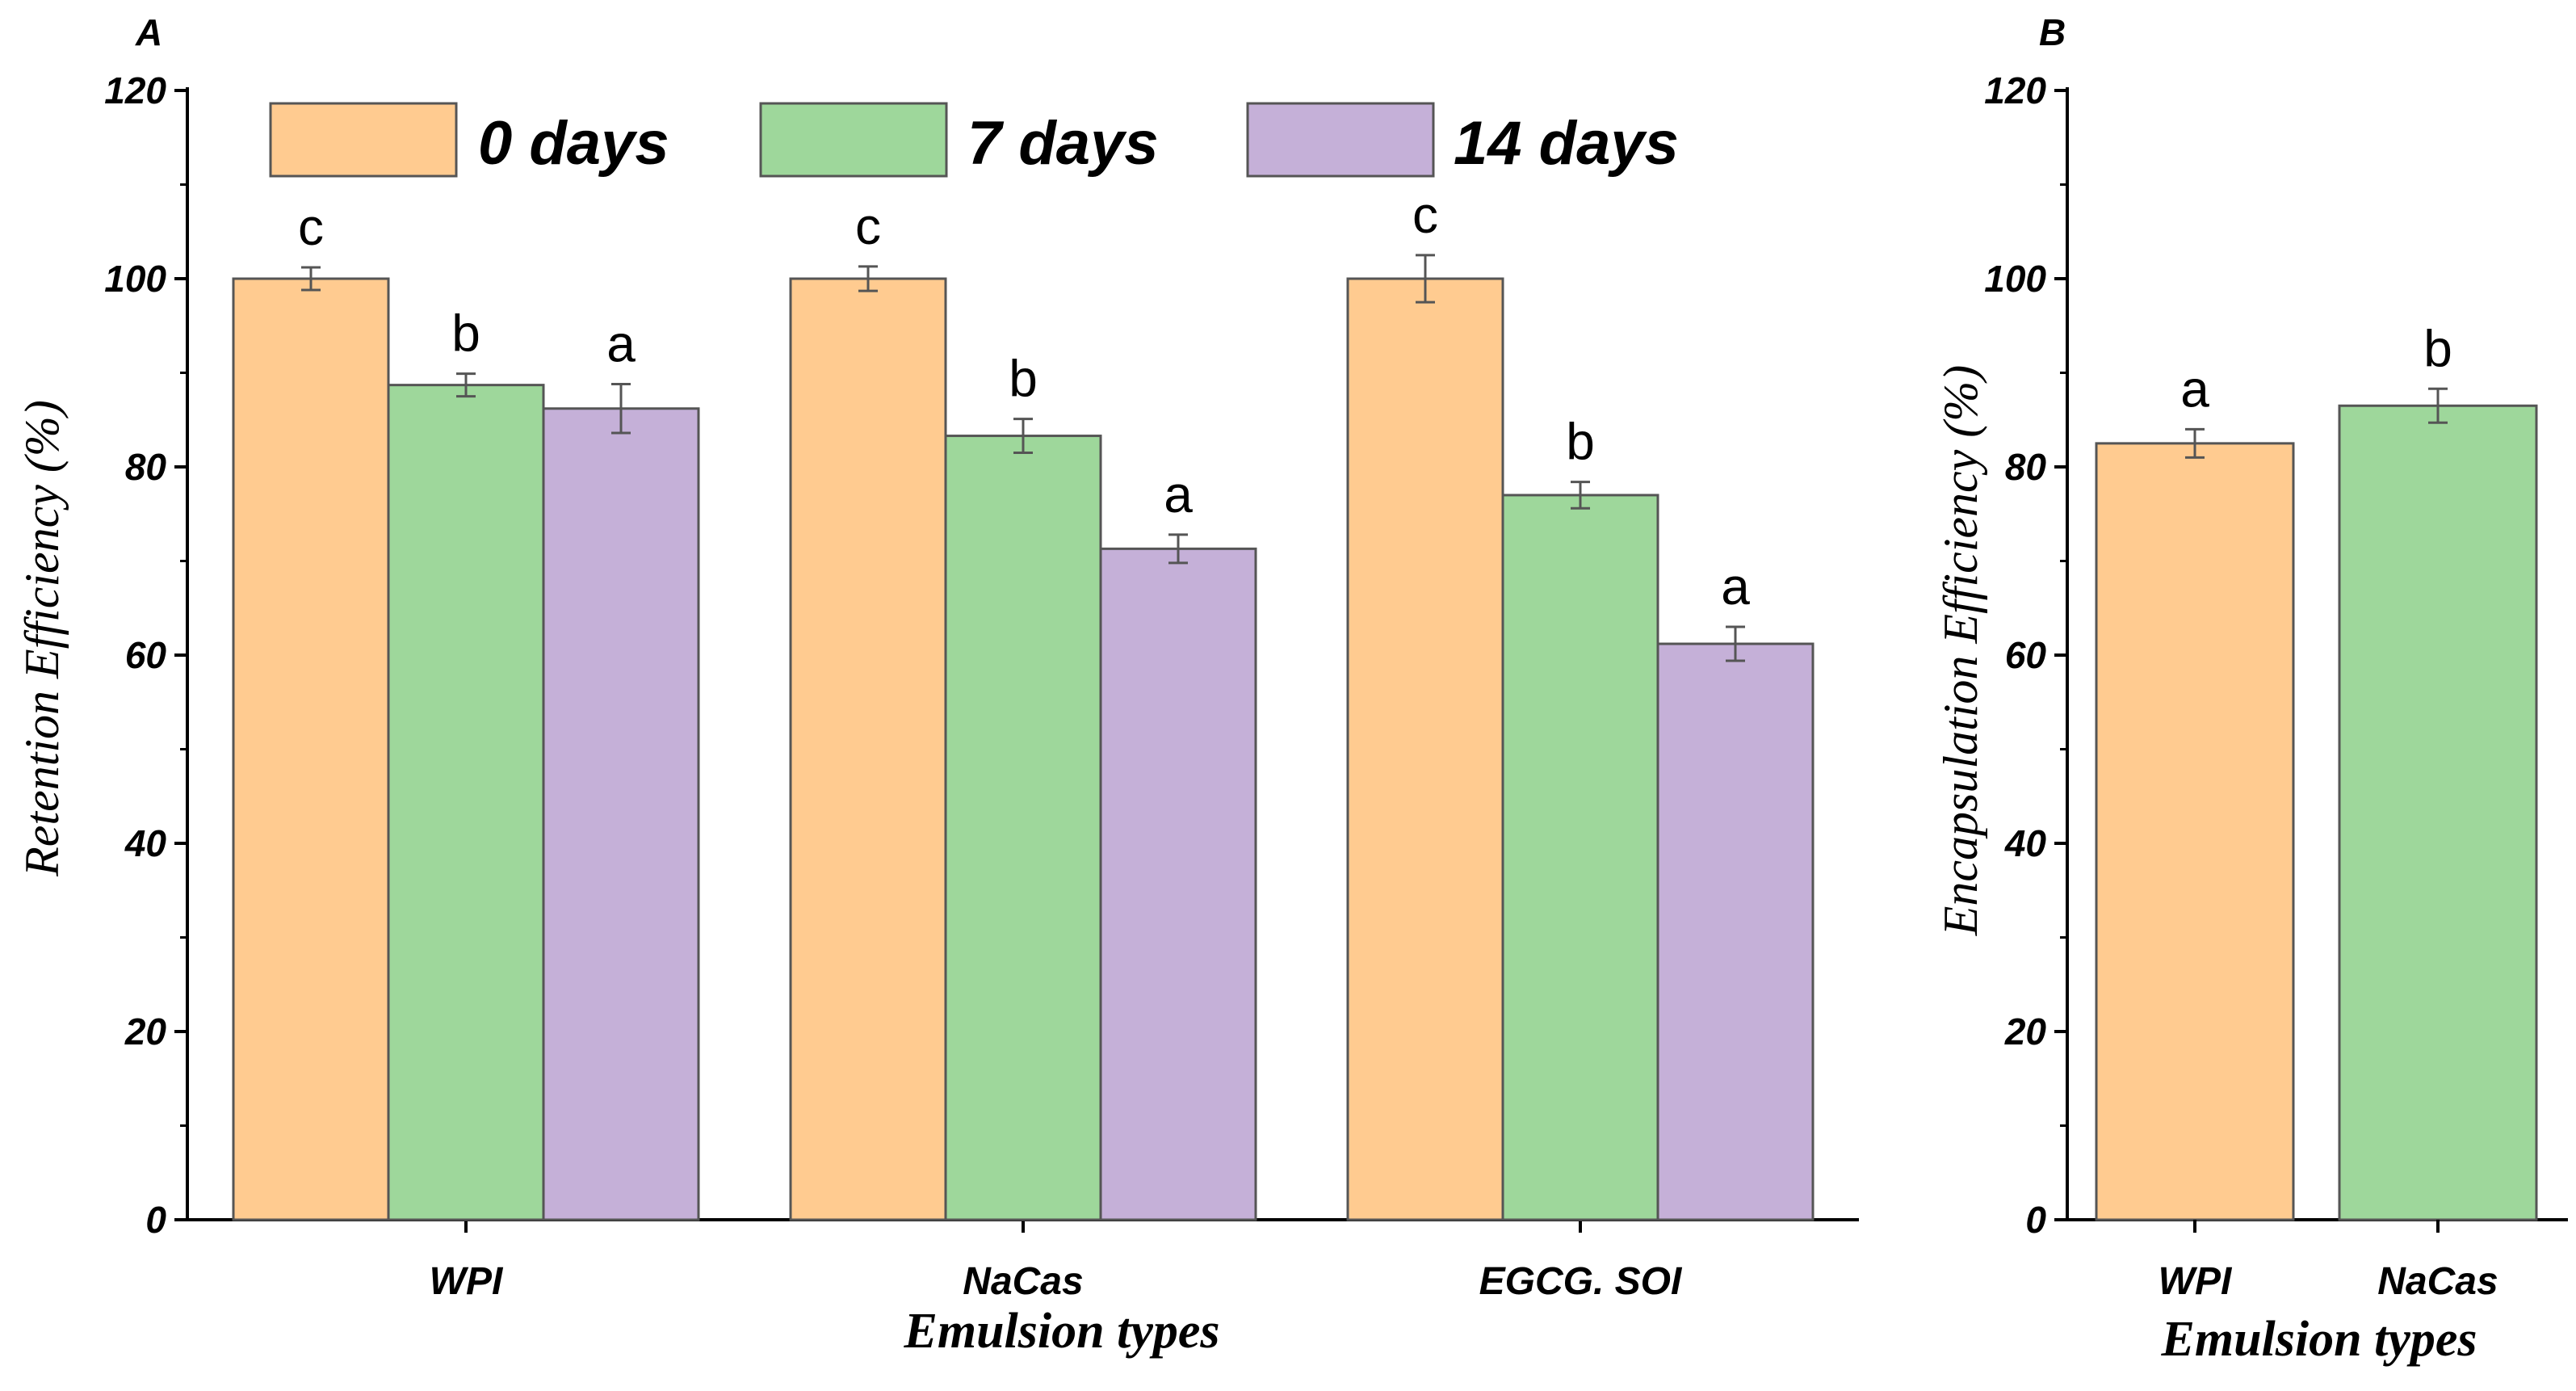 The image size is (2576, 1391). I want to click on legend-label-7-days: 7 days, so click(1063, 143).